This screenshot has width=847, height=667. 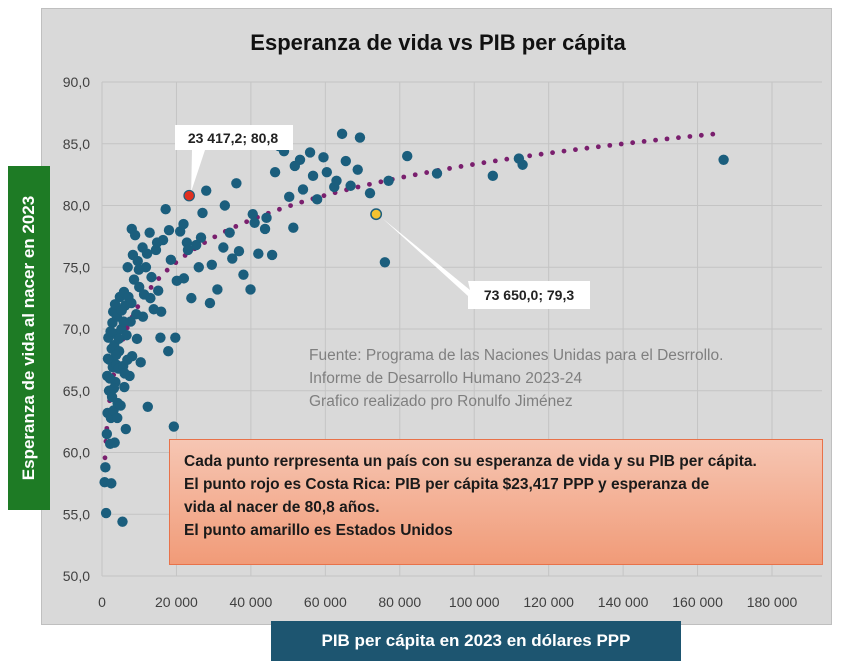 I want to click on x-tick-label: 120 000, so click(x=548, y=602).